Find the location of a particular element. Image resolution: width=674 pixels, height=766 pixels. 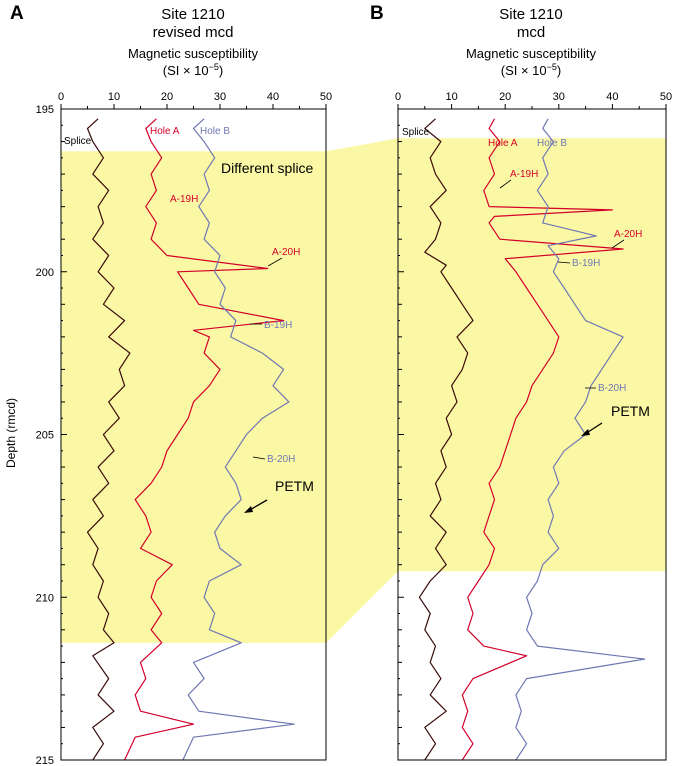

panel-b-axis-title-line1: Magnetic susceptibility is located at coordinates (531, 53).